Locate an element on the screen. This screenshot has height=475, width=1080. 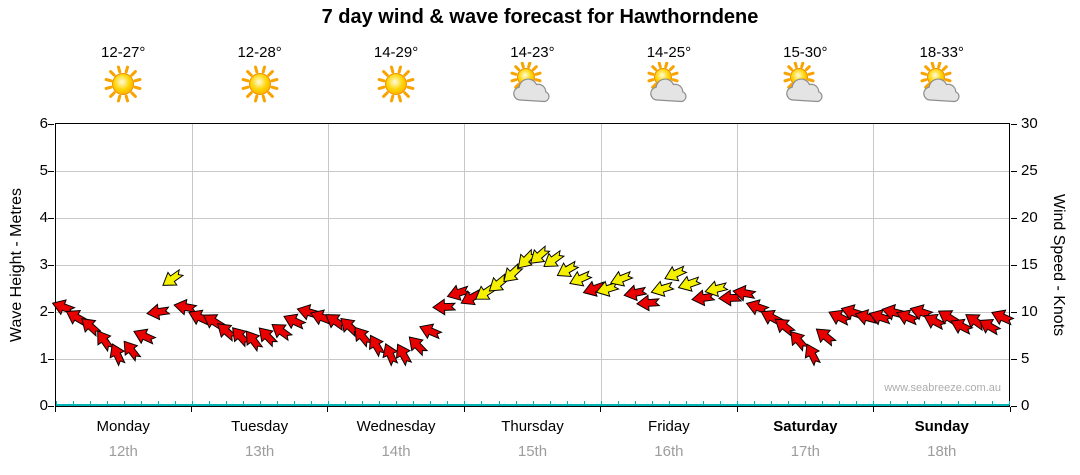
left-axis-tick-label: 4 is located at coordinates (43, 217).